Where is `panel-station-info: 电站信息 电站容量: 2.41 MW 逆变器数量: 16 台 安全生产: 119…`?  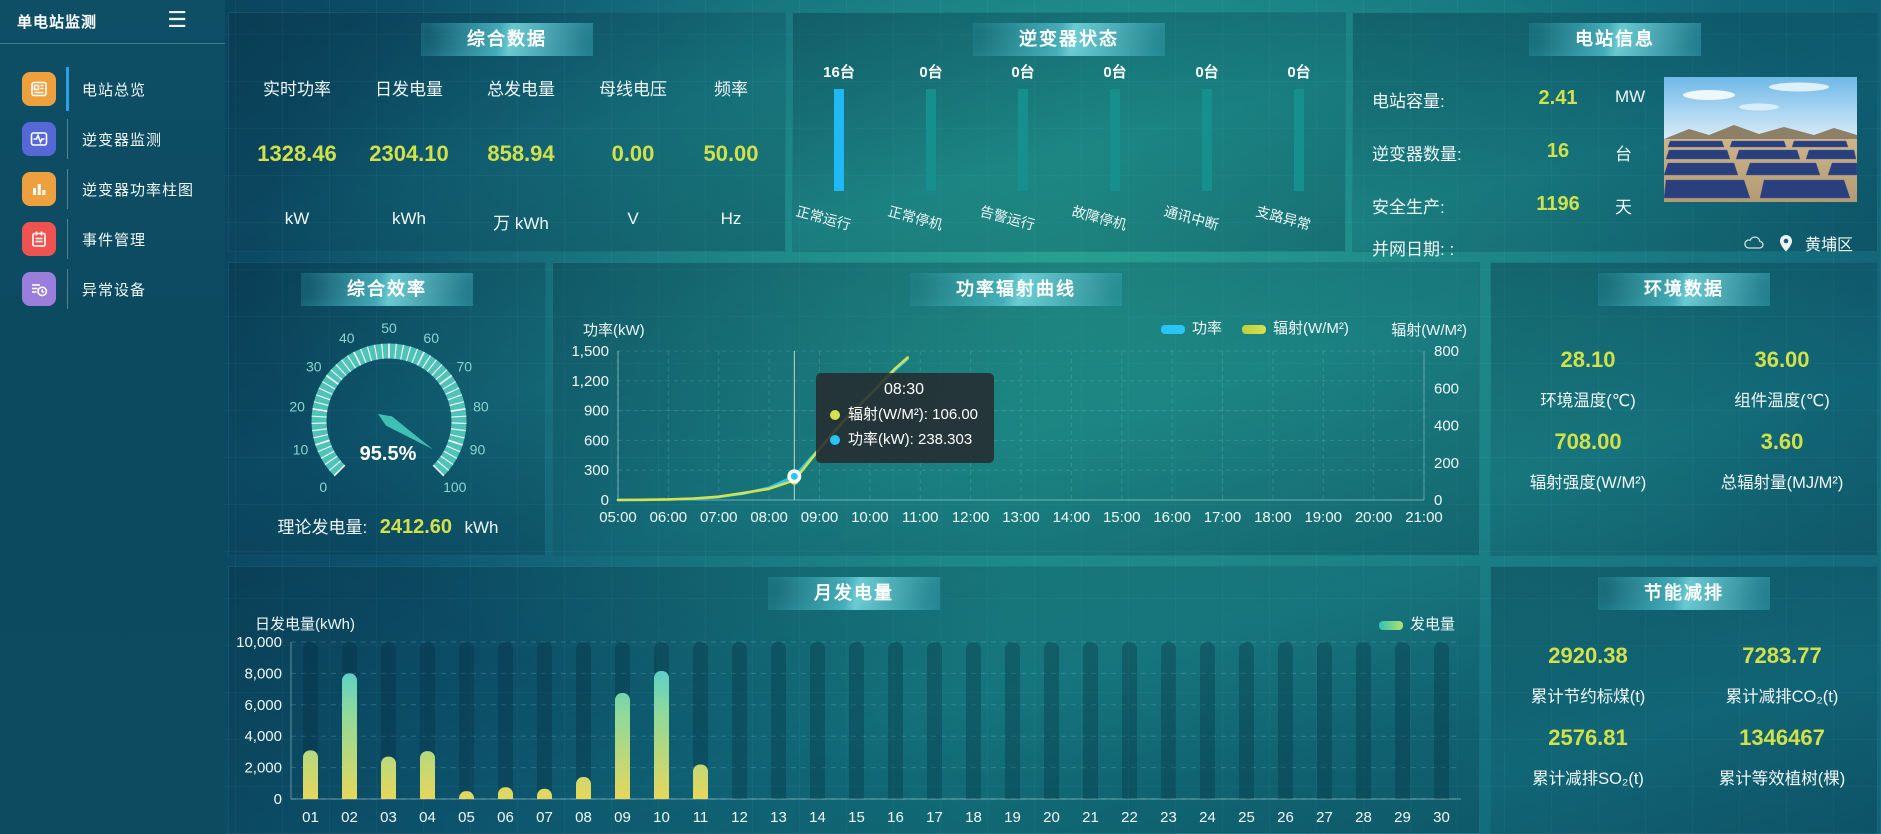 panel-station-info: 电站信息 电站容量: 2.41 MW 逆变器数量: 16 台 安全生产: 119… is located at coordinates (1615, 135).